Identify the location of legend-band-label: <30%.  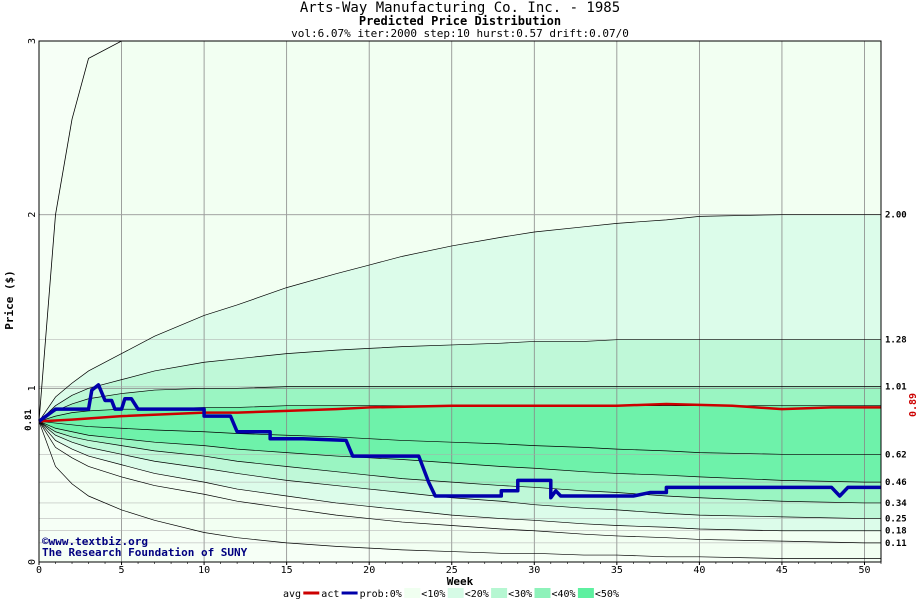
(520, 594).